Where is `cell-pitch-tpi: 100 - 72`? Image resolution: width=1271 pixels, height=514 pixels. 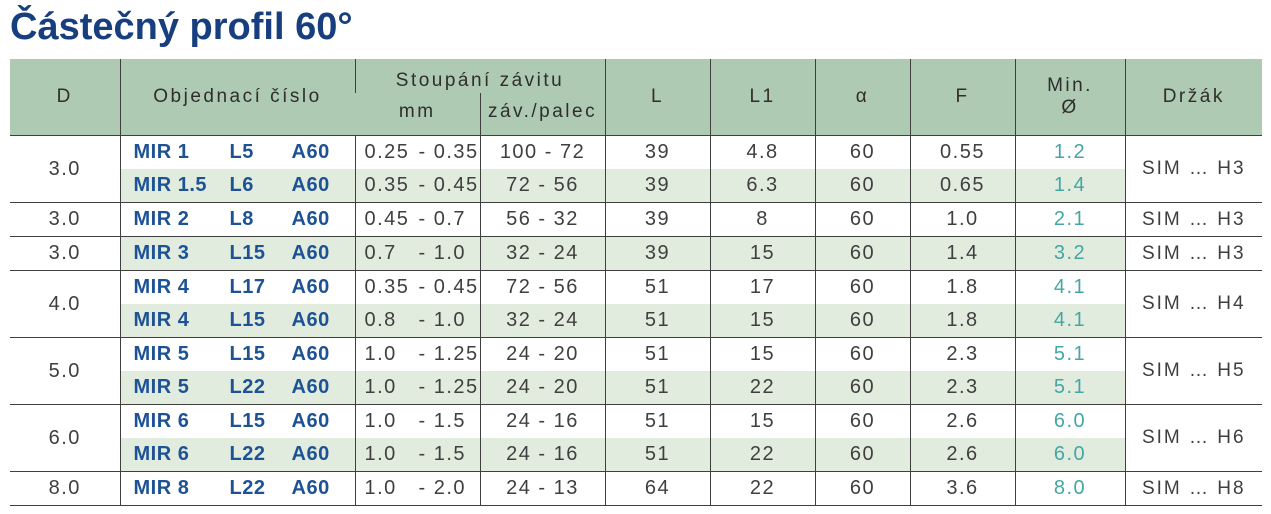 cell-pitch-tpi: 100 - 72 is located at coordinates (542, 152).